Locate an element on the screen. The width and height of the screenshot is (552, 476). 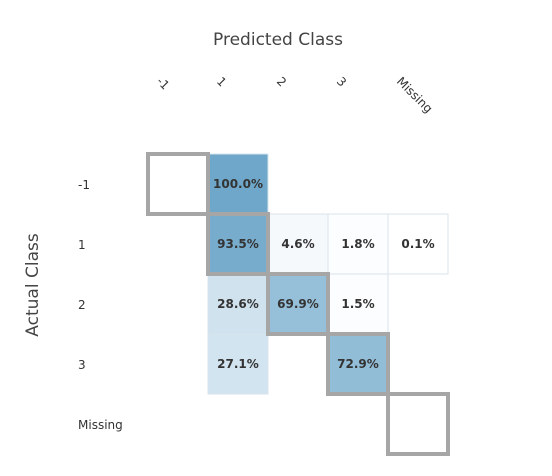
cell-label-2-2: 69.9% is located at coordinates (298, 304).